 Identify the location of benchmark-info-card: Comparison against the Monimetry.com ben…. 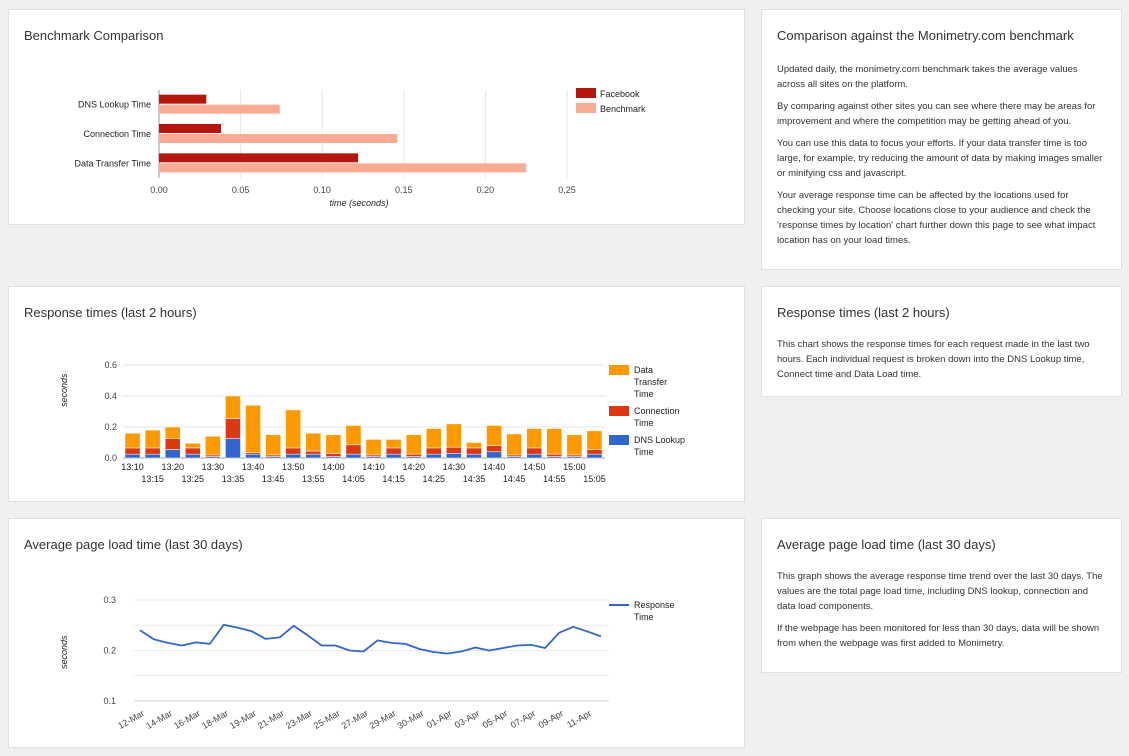
(941, 139).